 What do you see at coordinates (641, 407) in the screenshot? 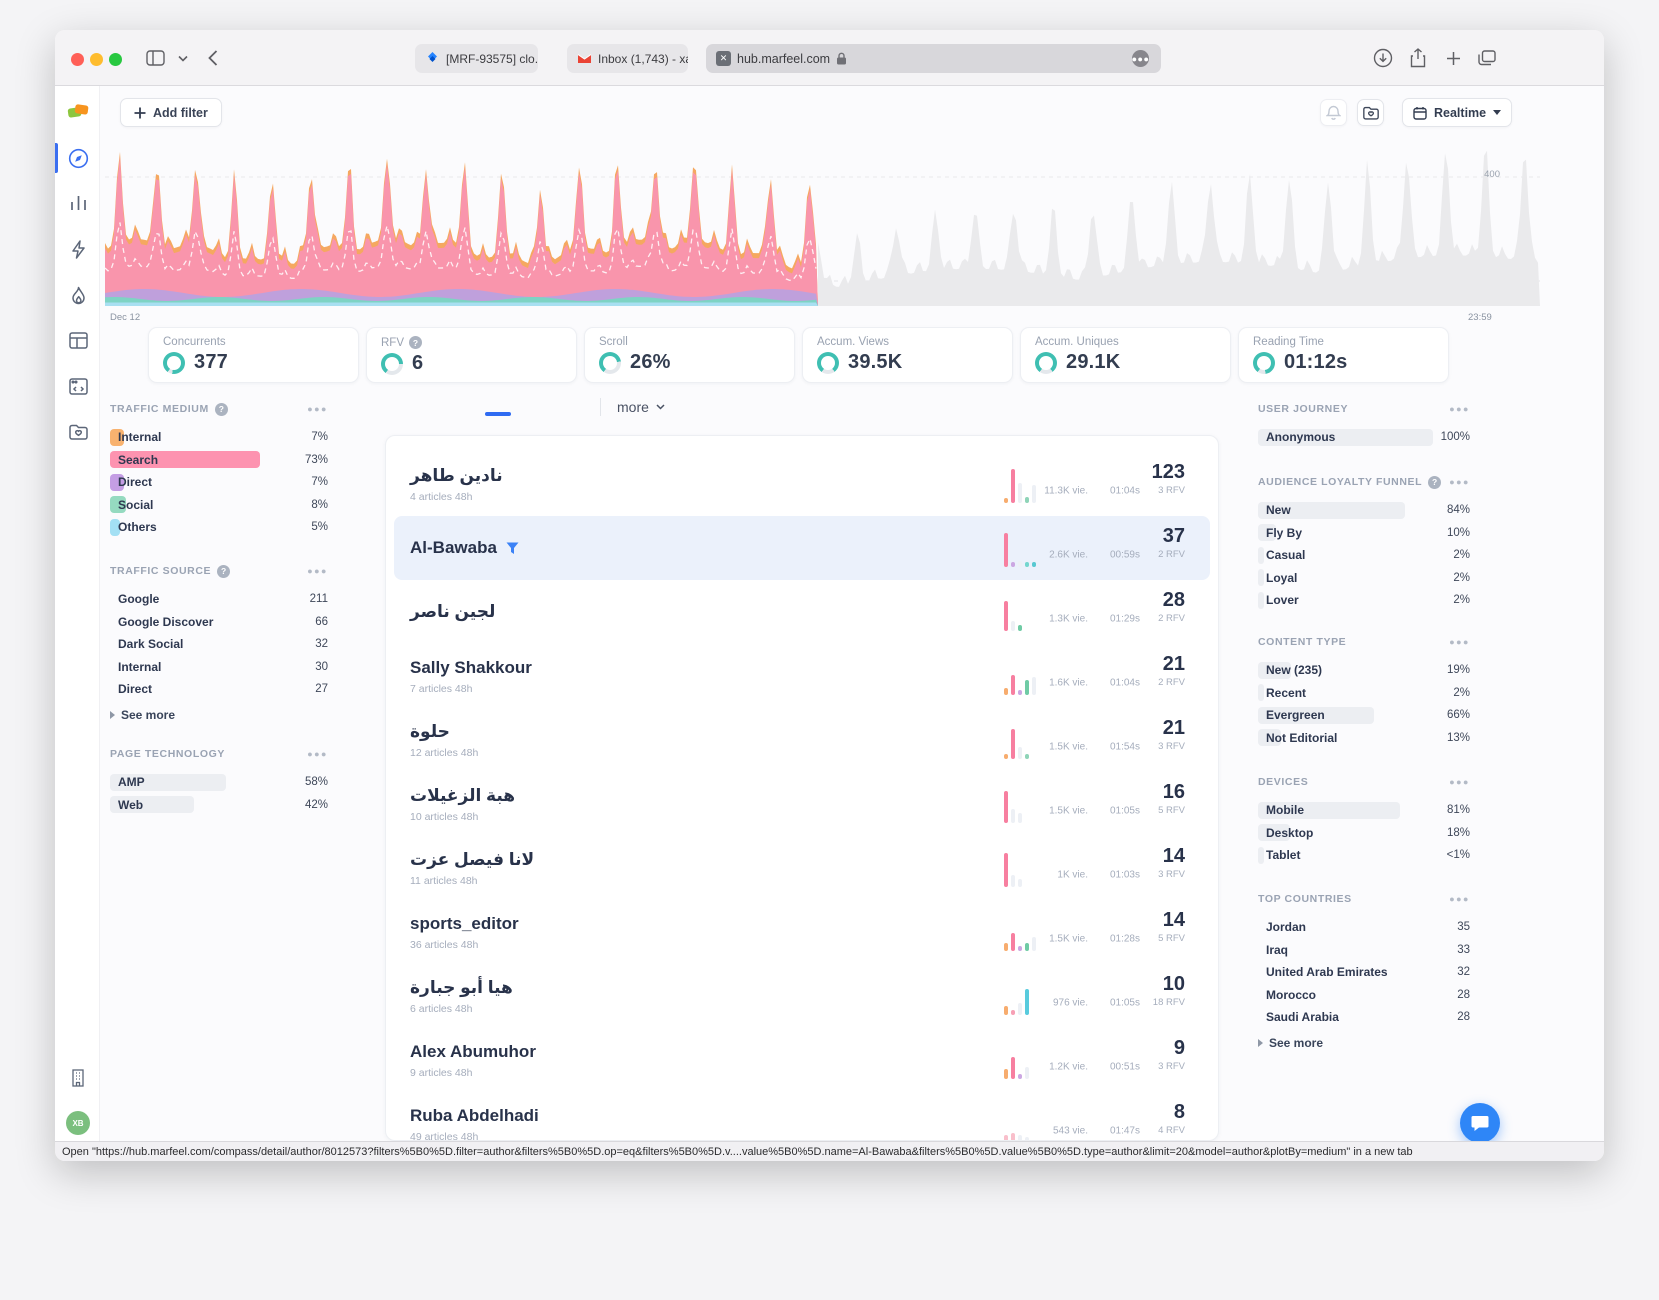
I see `more-tab: more` at bounding box center [641, 407].